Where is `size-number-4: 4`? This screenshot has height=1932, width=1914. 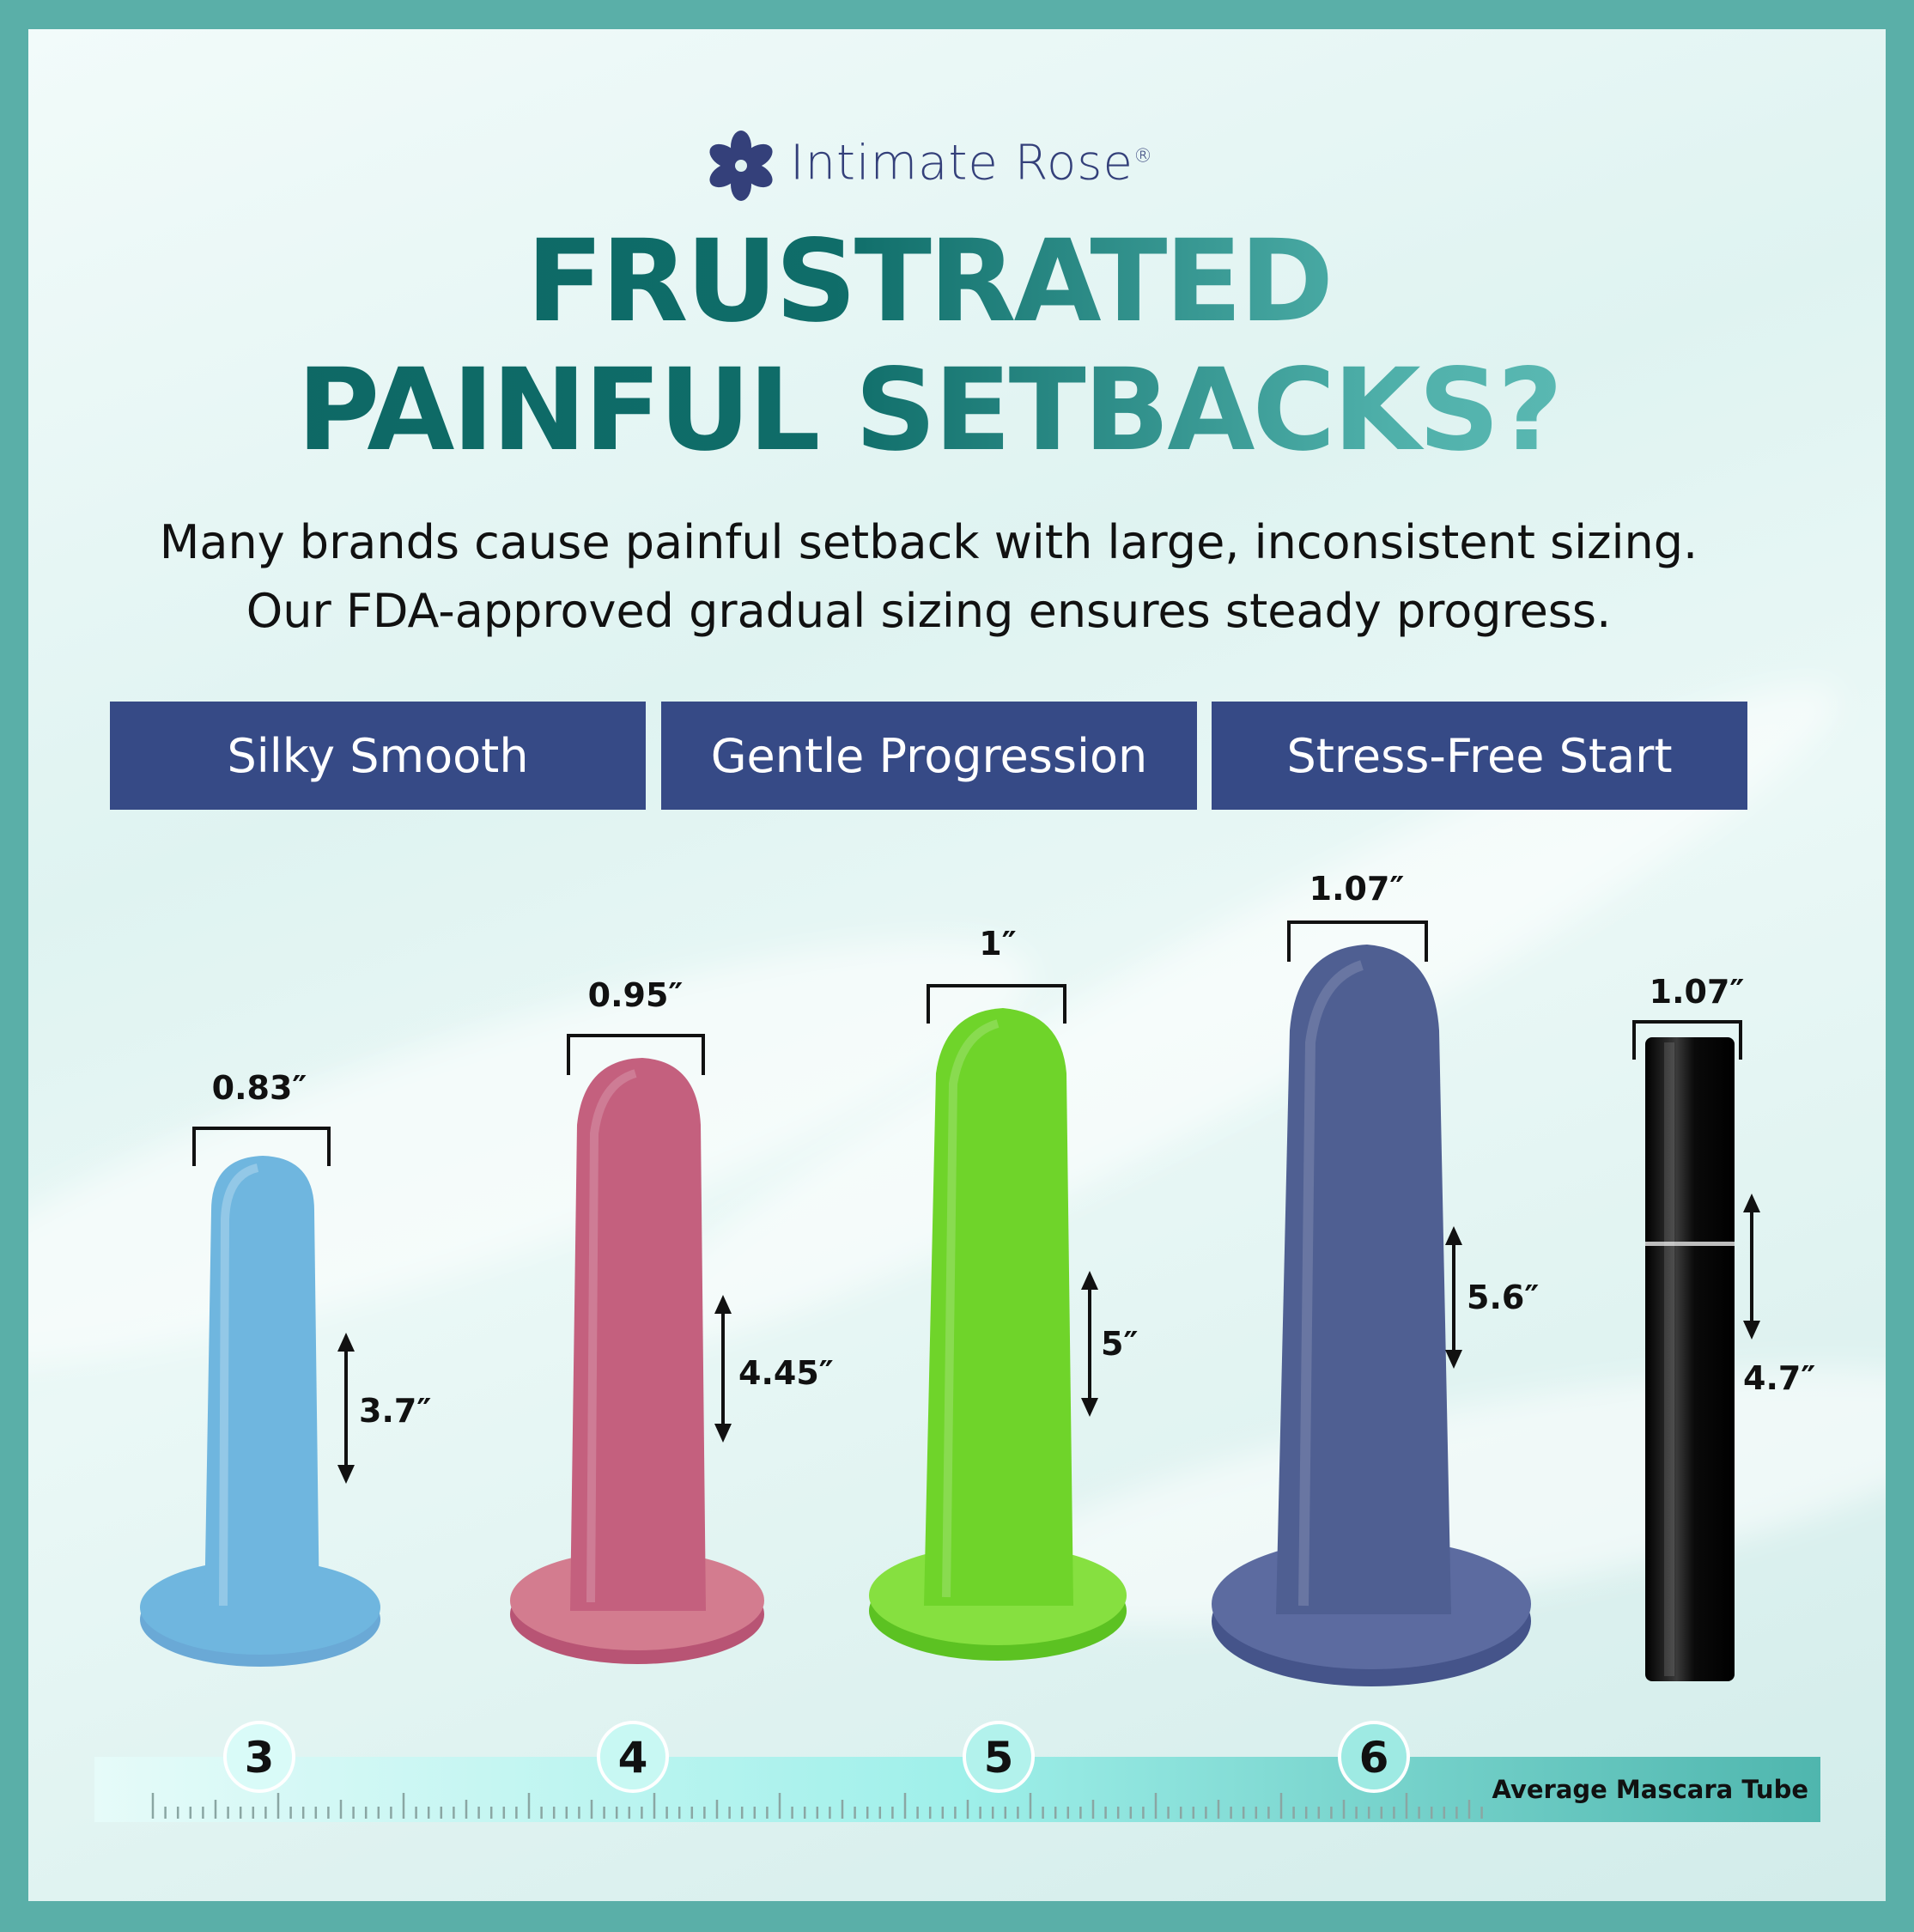 size-number-4: 4 is located at coordinates (633, 1758).